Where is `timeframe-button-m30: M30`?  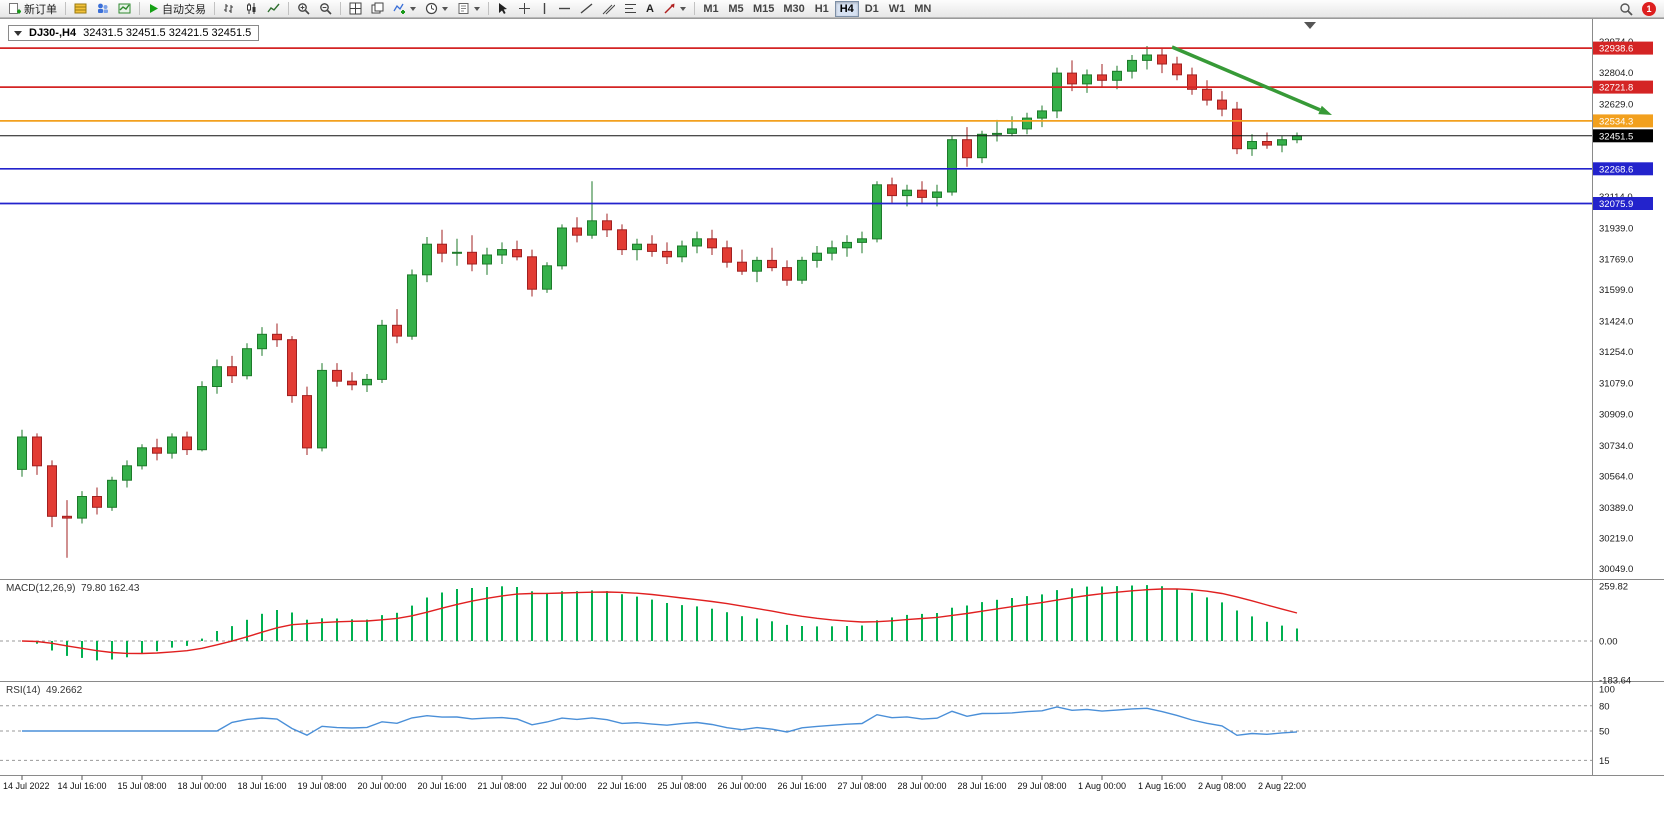
timeframe-button-m30: M30 is located at coordinates (793, 9).